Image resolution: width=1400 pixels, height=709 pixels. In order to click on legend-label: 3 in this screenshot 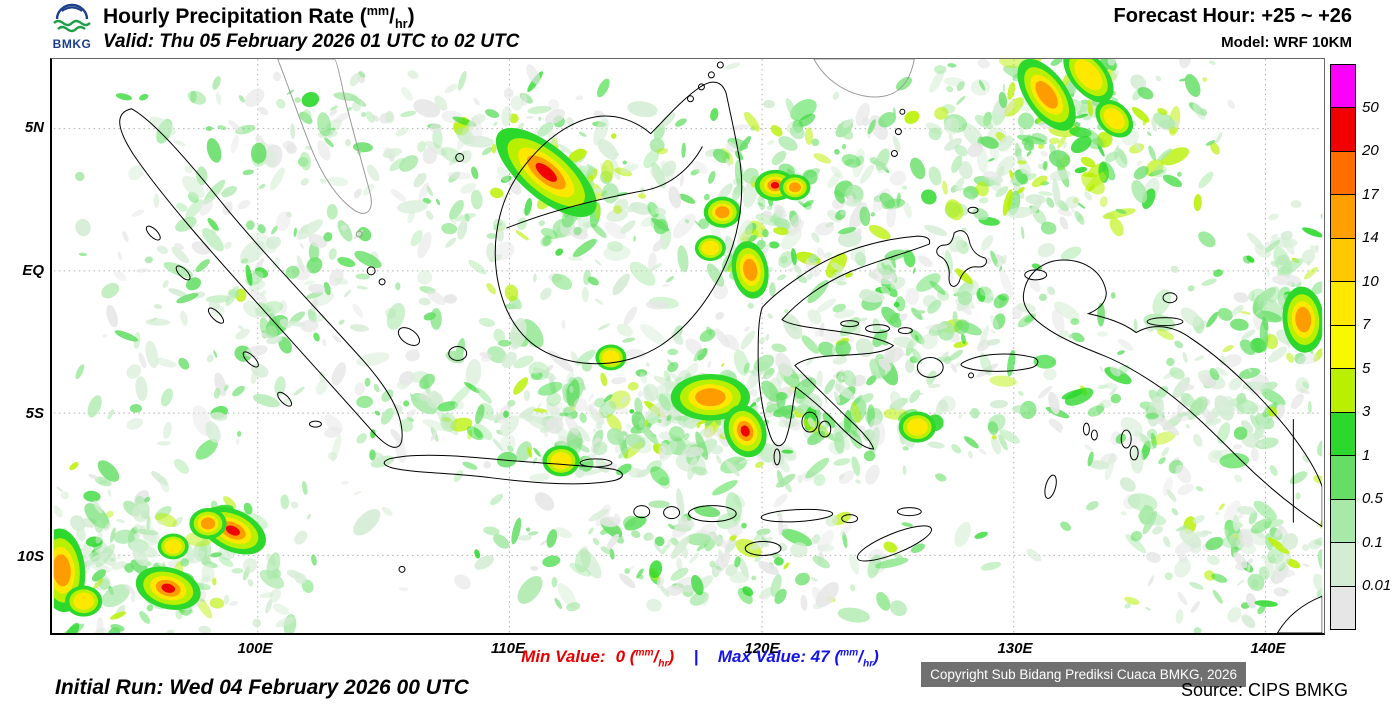, I will do `click(1366, 412)`.